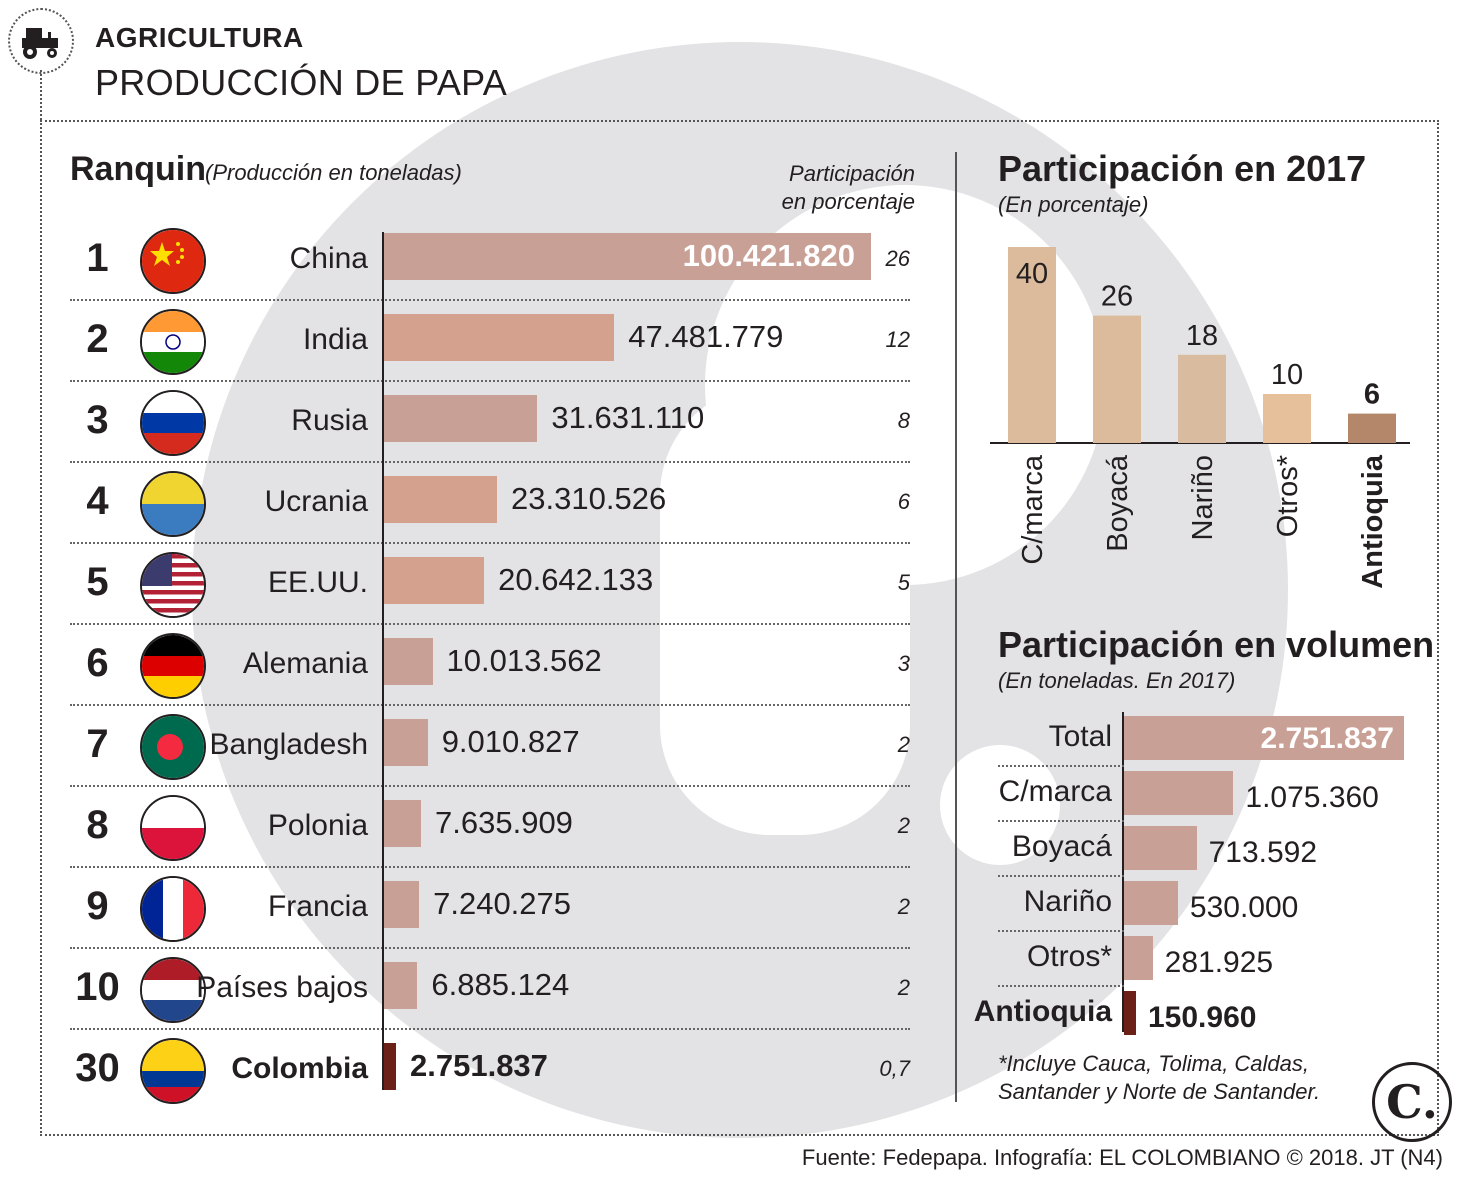 The height and width of the screenshot is (1177, 1473). Describe the element at coordinates (1117, 680) in the screenshot. I see `volume-subtitle: (En toneladas. En 2017)` at that location.